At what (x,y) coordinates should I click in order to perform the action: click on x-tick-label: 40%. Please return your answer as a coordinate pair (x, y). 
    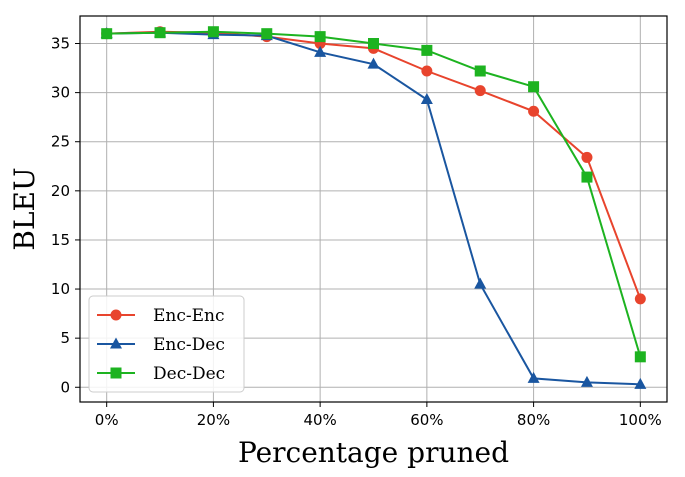
    Looking at the image, I should click on (319, 420).